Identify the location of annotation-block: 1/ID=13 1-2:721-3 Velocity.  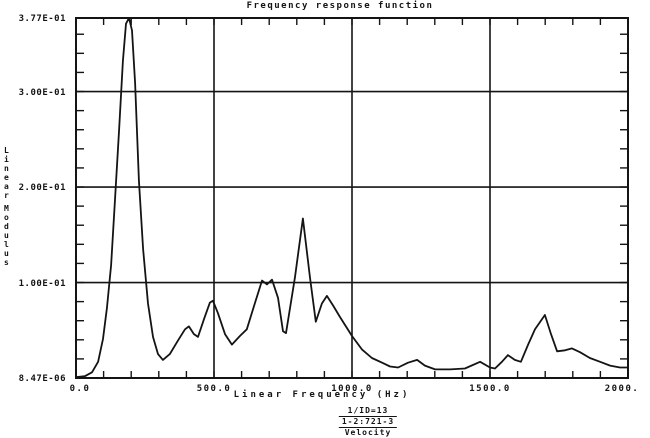
(368, 422).